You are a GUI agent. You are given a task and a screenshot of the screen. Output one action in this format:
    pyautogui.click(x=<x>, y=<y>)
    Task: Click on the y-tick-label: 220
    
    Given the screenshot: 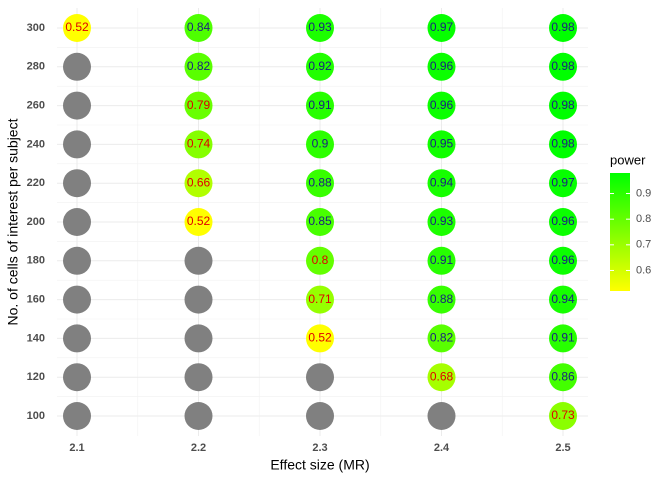 What is the action you would take?
    pyautogui.click(x=36, y=183)
    